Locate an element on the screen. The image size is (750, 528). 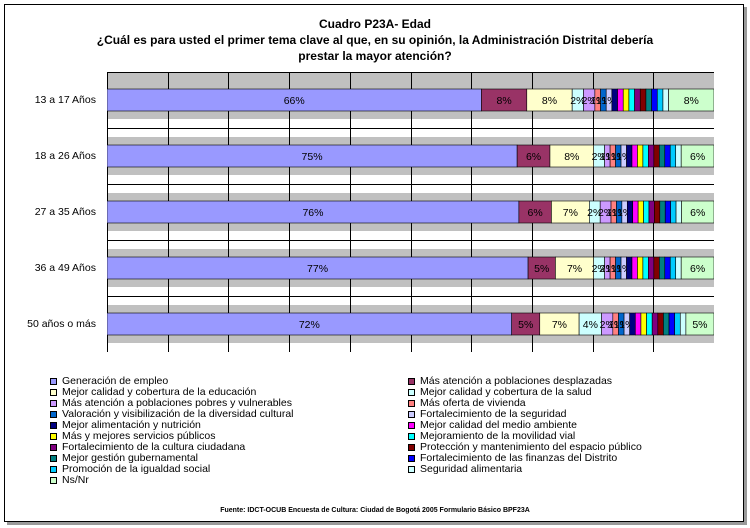
data-label: 77% is located at coordinates (317, 269).